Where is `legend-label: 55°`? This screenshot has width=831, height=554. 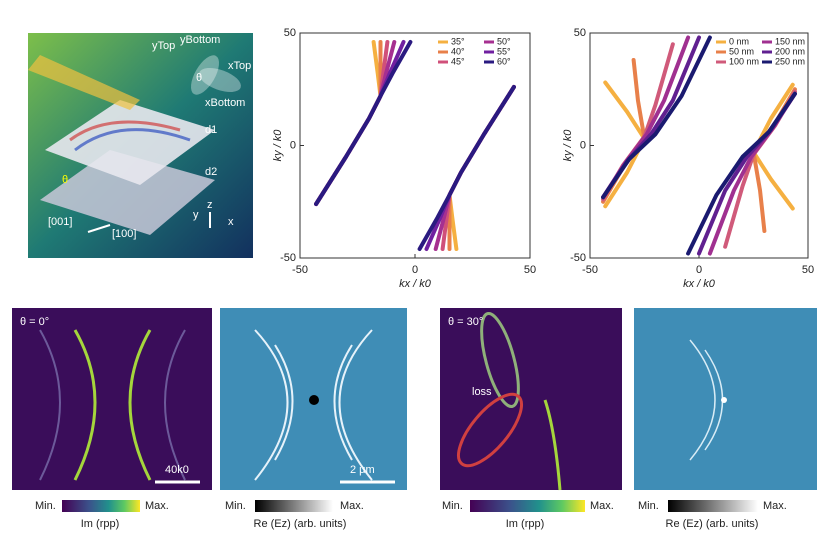
legend-label: 55° is located at coordinates (504, 51).